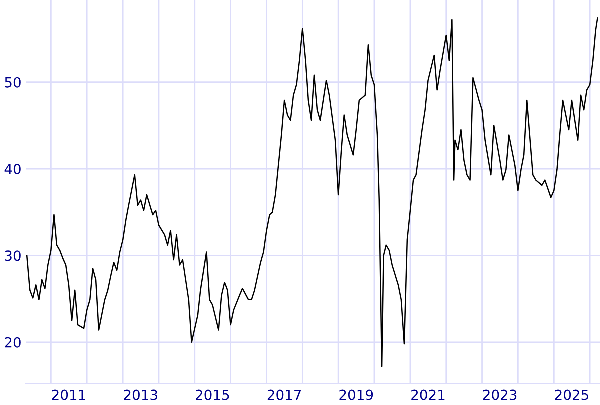 Image resolution: width=600 pixels, height=405 pixels. I want to click on x-tick-label: 2019, so click(357, 395).